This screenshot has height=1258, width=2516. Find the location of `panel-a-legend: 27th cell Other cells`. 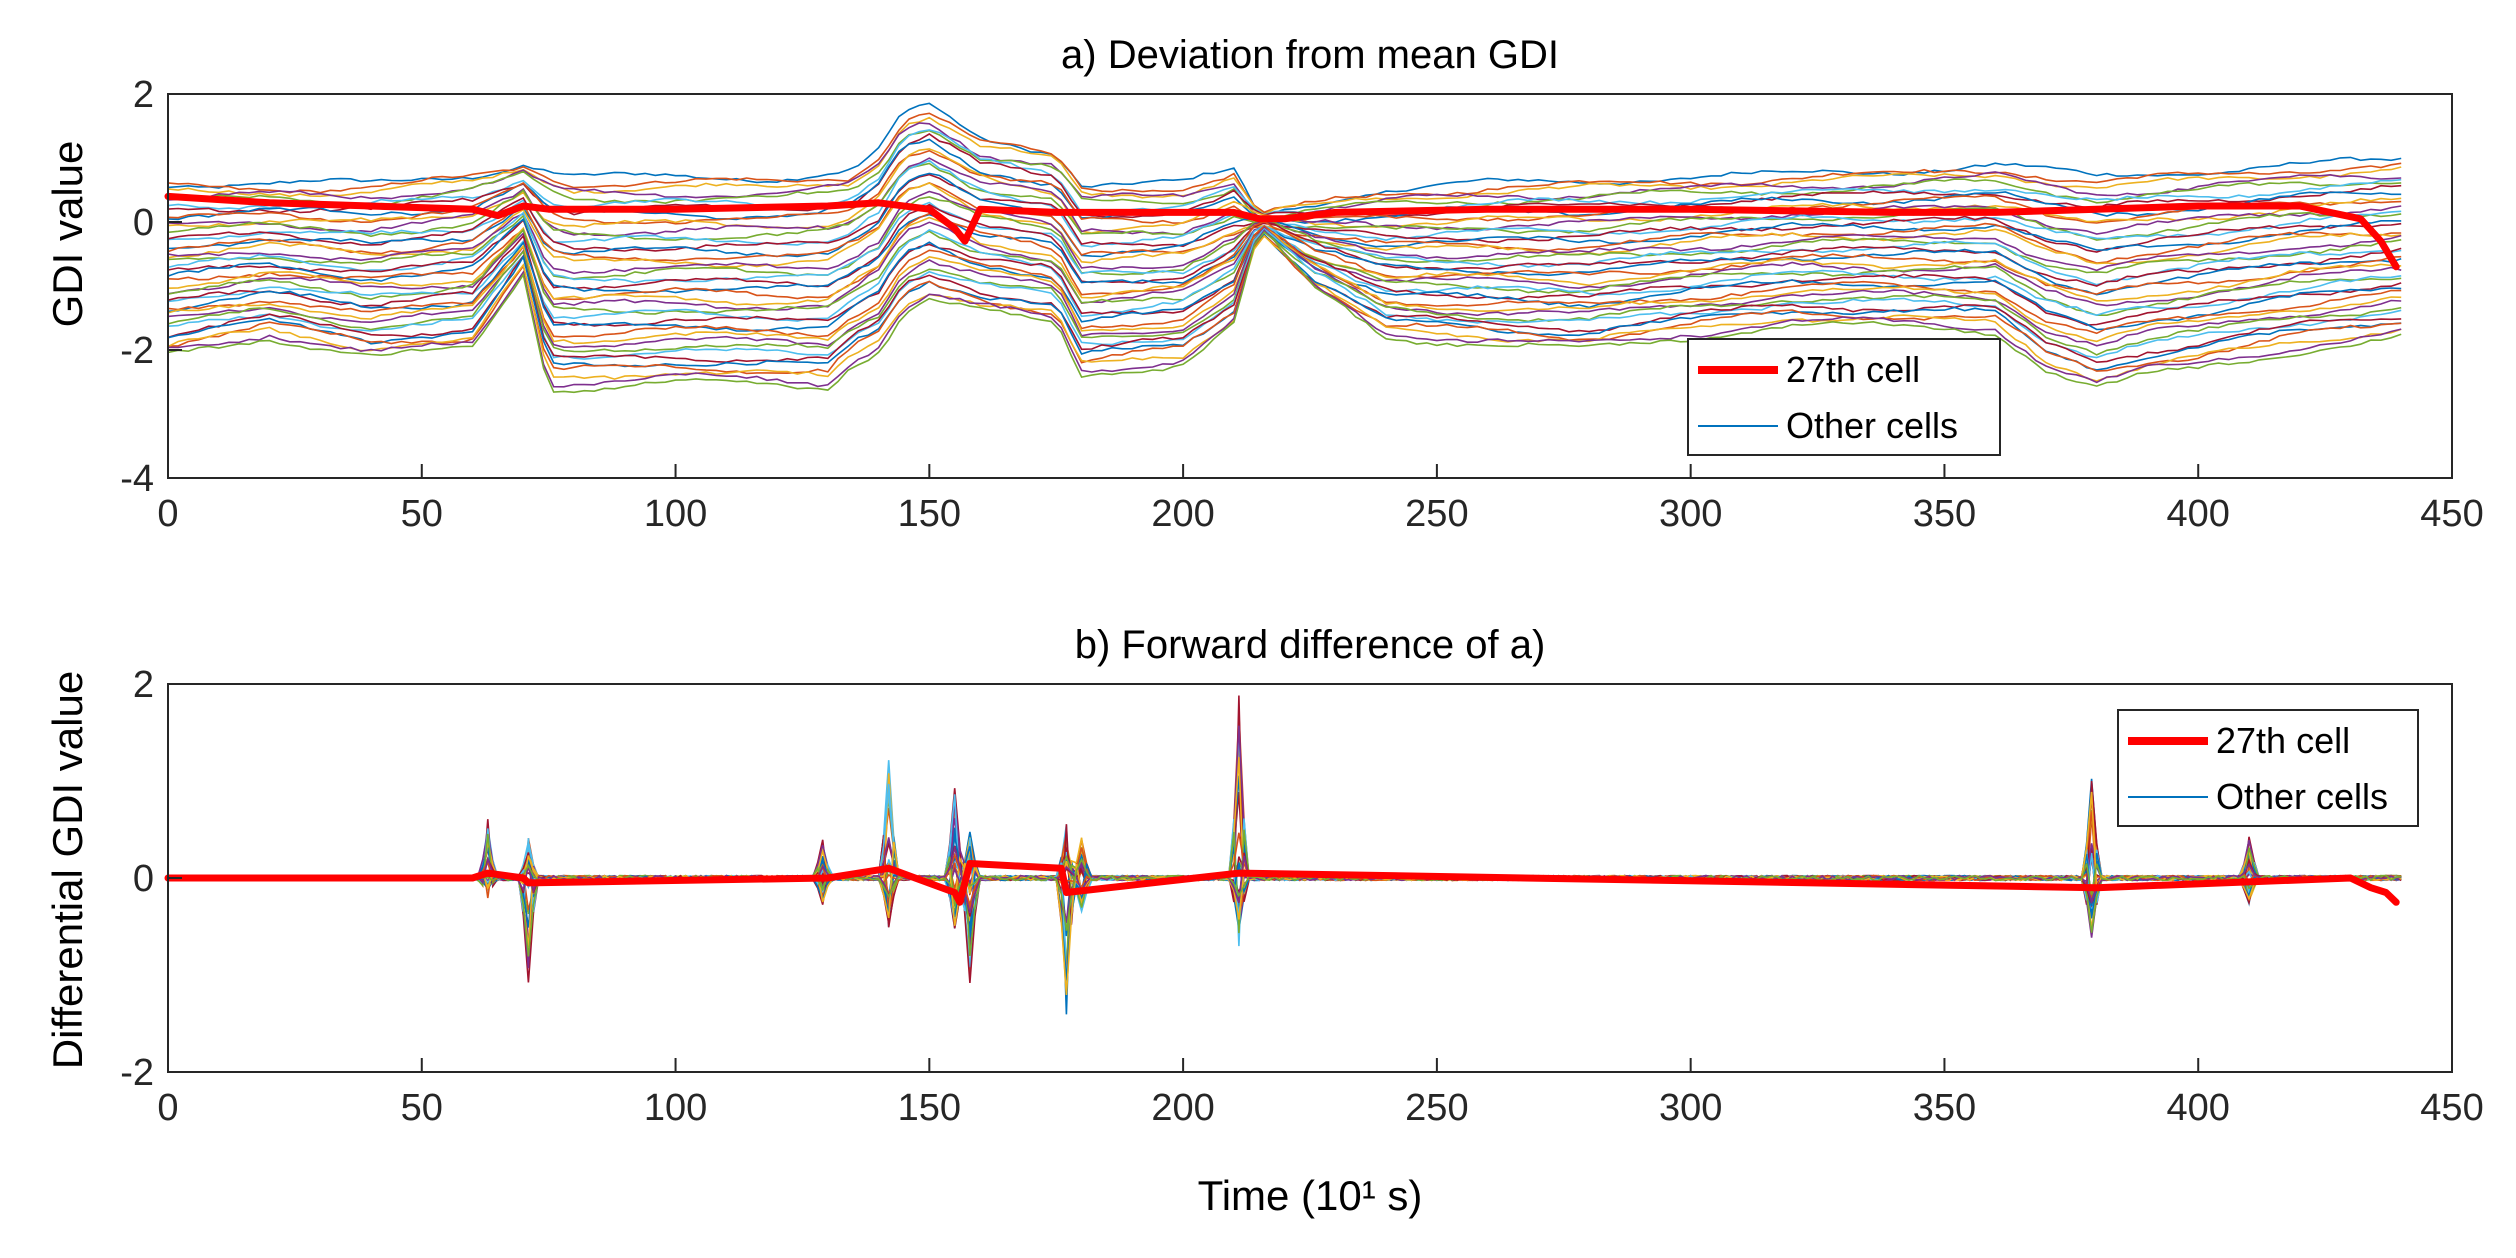

panel-a-legend: 27th cell Other cells is located at coordinates (1844, 397).